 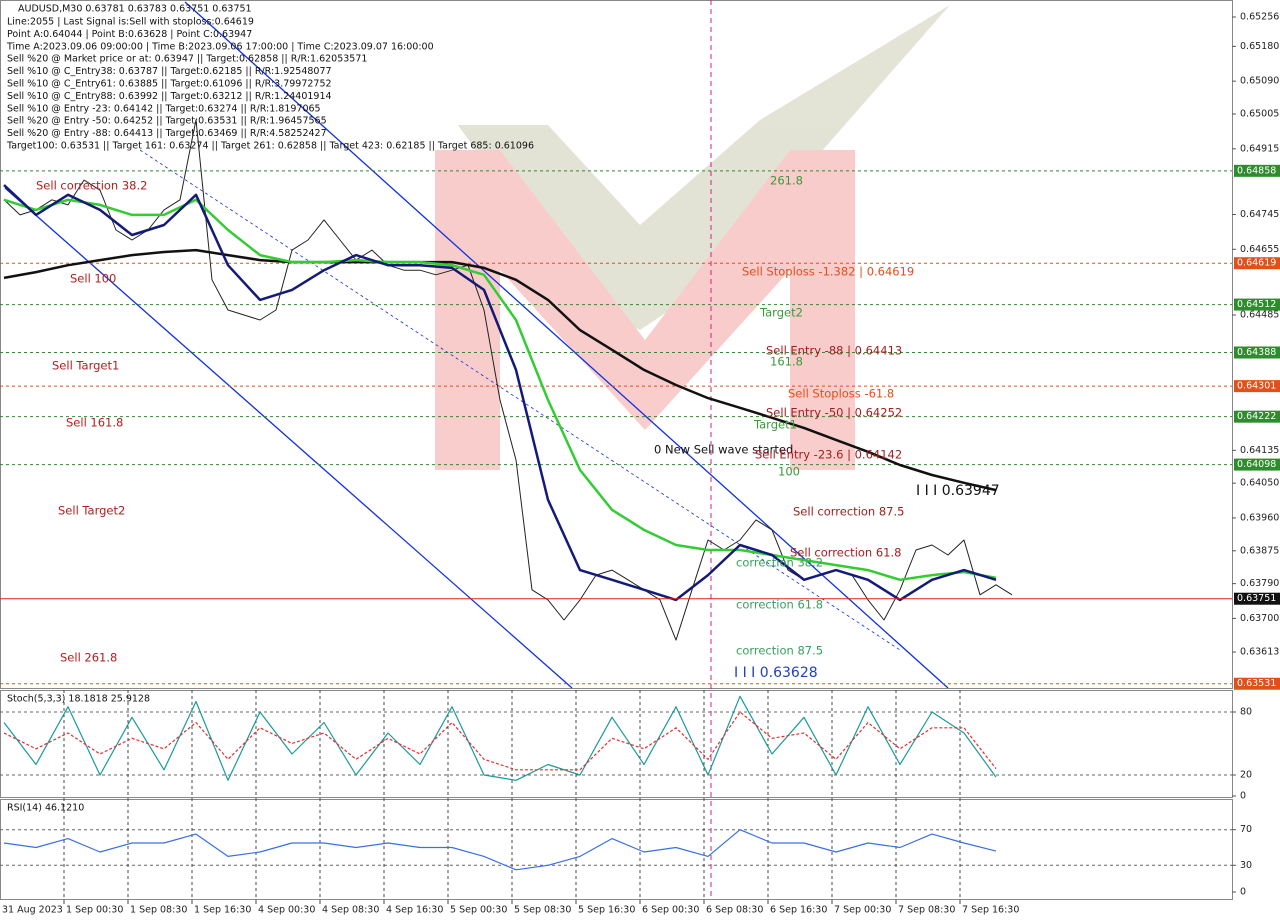 What do you see at coordinates (78, 699) in the screenshot?
I see `stoch-title: Stoch(5,3,3) 18.1818 25.9128` at bounding box center [78, 699].